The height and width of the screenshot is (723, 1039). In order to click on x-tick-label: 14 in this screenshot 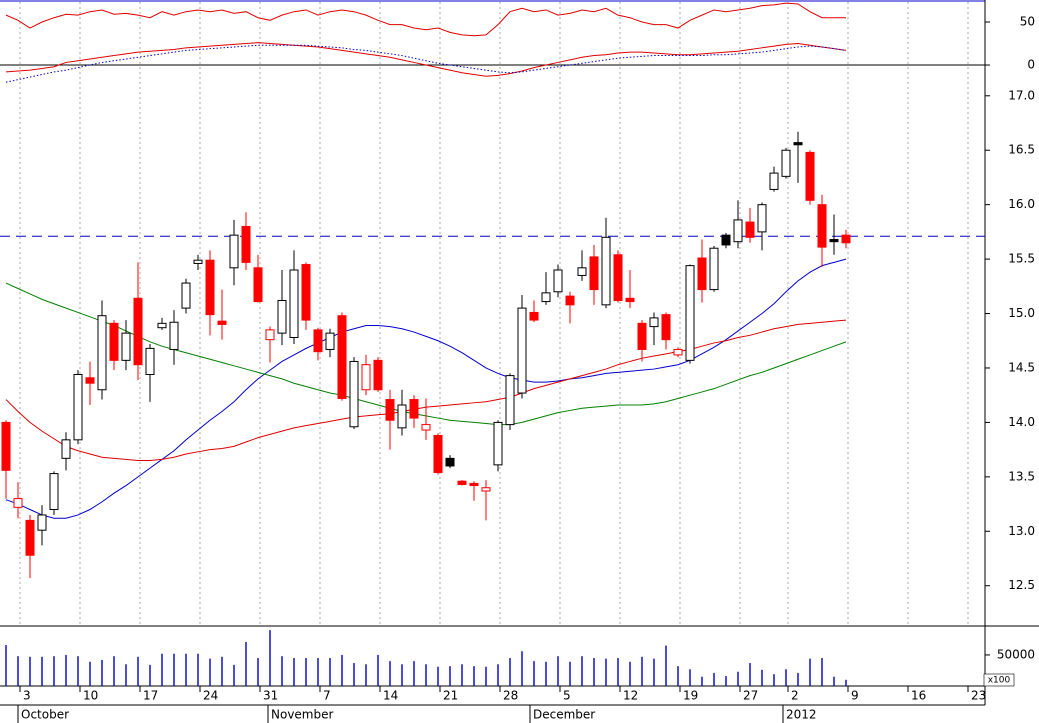, I will do `click(390, 696)`.